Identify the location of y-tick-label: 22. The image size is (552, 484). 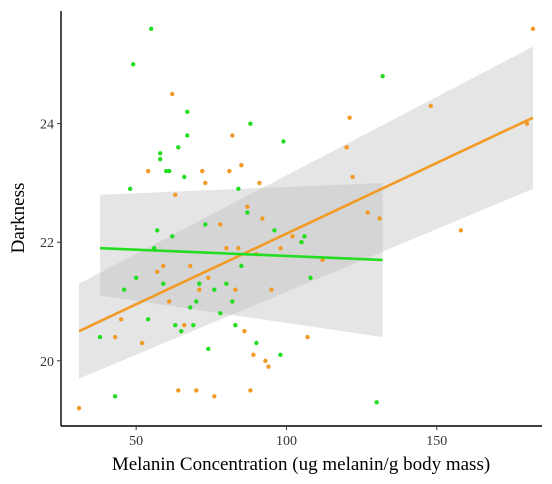
(47, 243).